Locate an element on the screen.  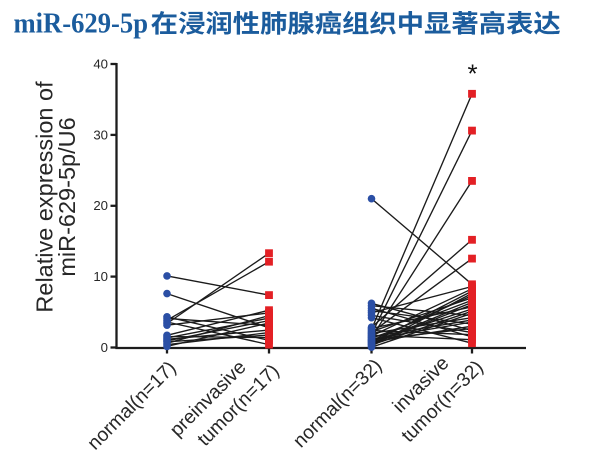
svg-text: 40 is located at coordinates (100, 63).